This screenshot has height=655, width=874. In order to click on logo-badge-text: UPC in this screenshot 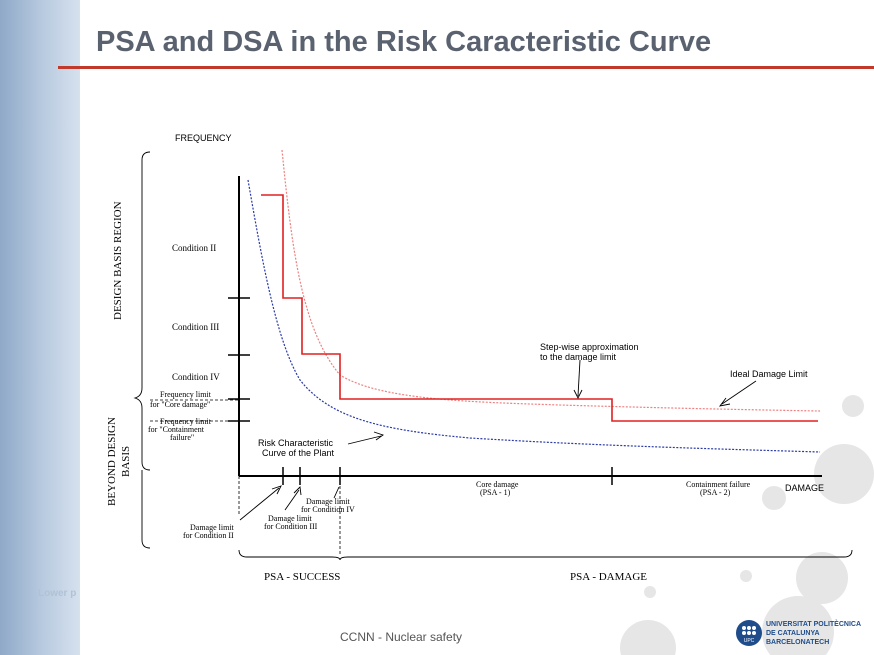, I will do `click(749, 641)`.